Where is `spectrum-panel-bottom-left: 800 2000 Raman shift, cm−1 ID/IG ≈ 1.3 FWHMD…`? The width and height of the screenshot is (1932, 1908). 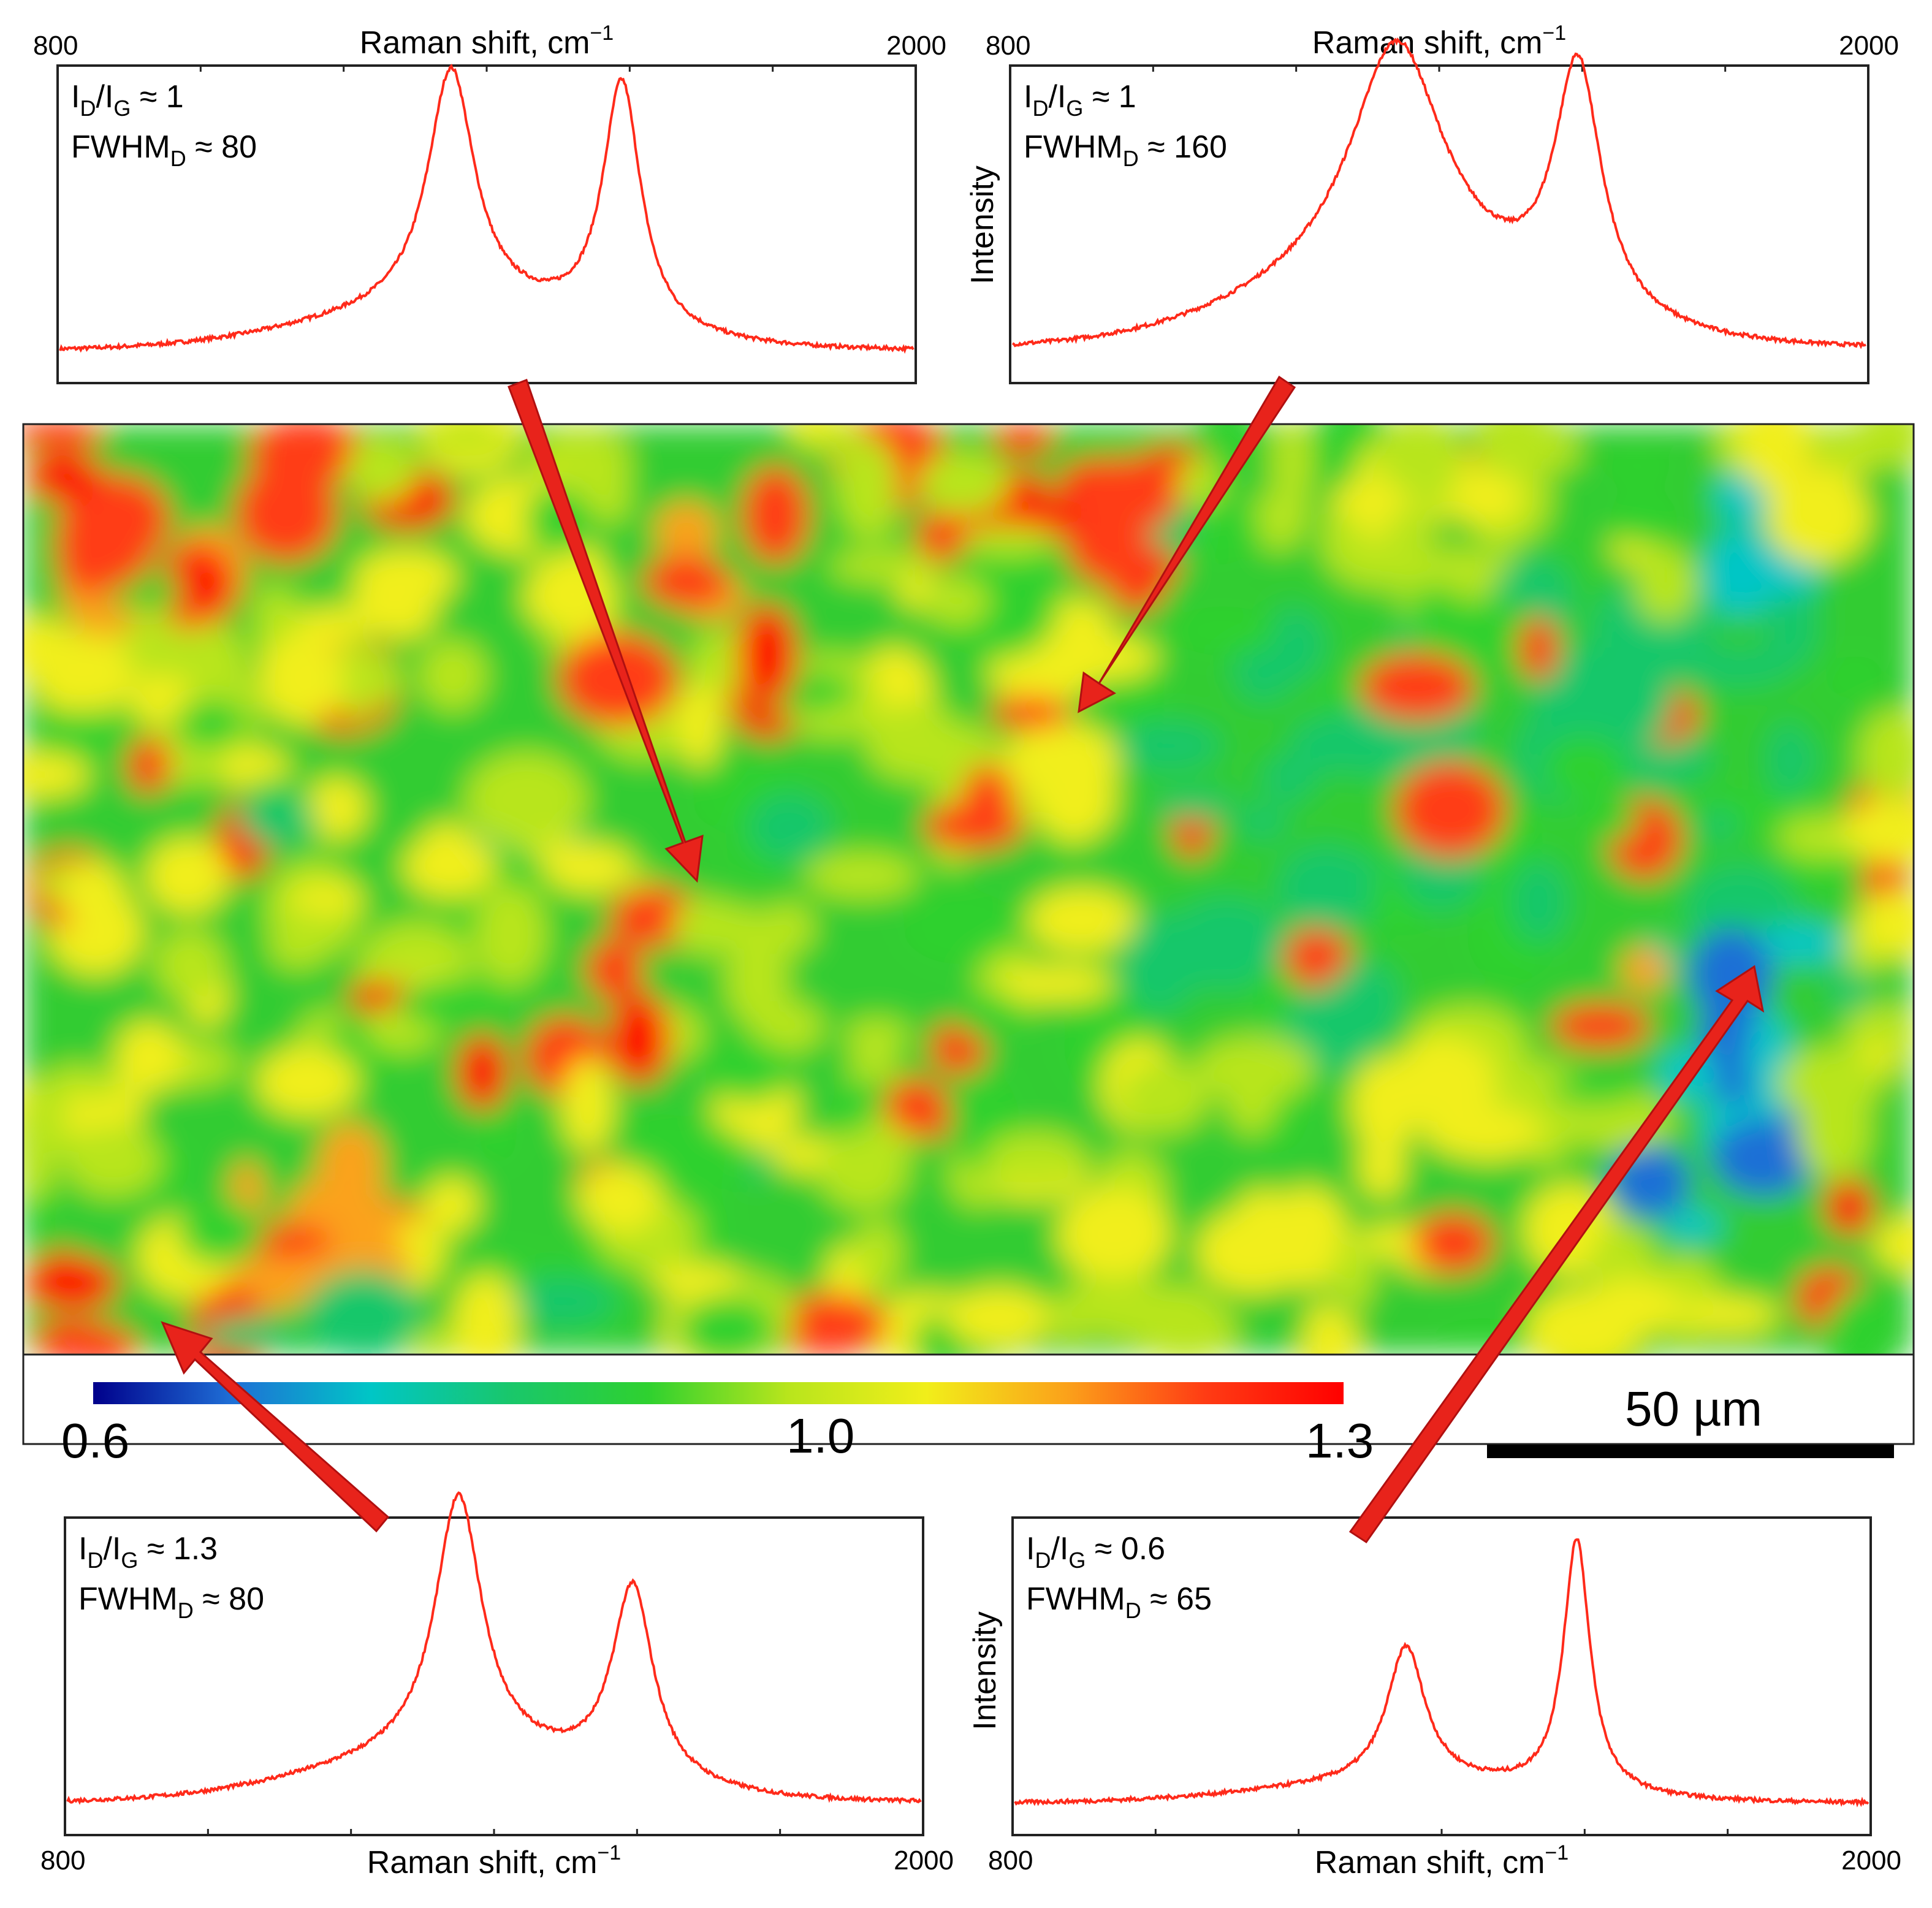 spectrum-panel-bottom-left: 800 2000 Raman shift, cm−1 ID/IG ≈ 1.3 FWHMD… is located at coordinates (497, 1685).